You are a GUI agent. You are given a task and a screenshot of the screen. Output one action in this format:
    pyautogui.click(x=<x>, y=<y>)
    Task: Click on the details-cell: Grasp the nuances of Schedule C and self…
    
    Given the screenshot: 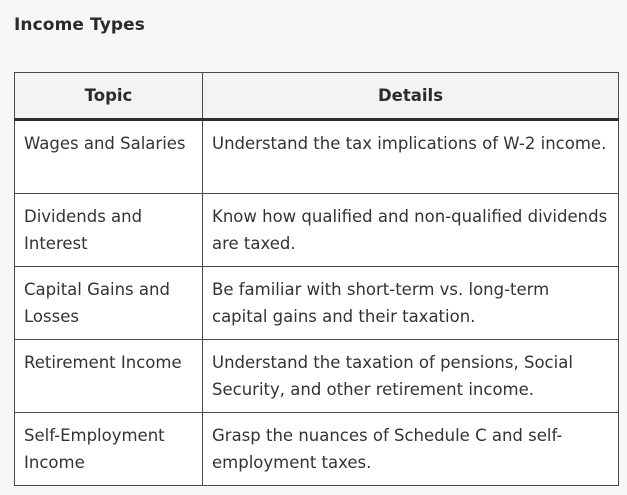 What is the action you would take?
    pyautogui.click(x=410, y=449)
    